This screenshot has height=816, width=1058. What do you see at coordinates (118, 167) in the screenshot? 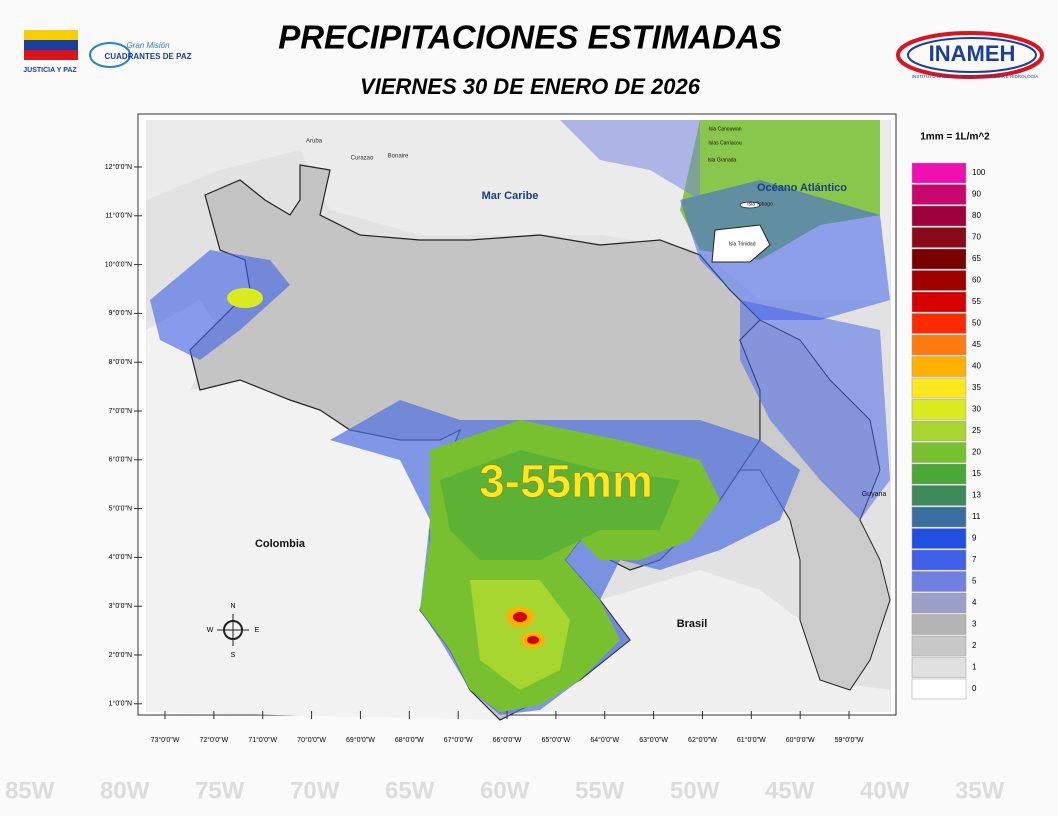
I see `lat-tick-label: 12°0'0"N` at bounding box center [118, 167].